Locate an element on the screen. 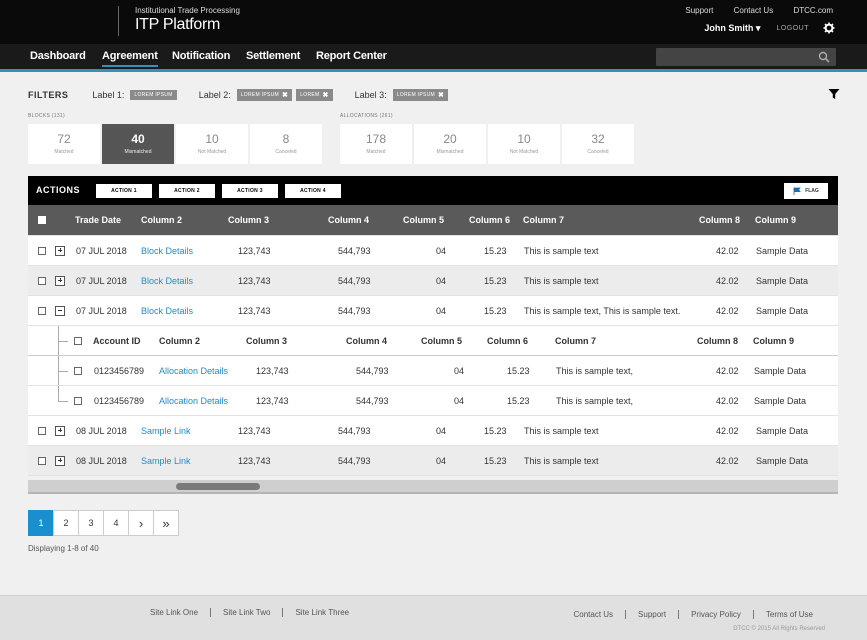  site-link-three: Site Link Three is located at coordinates (321, 612).